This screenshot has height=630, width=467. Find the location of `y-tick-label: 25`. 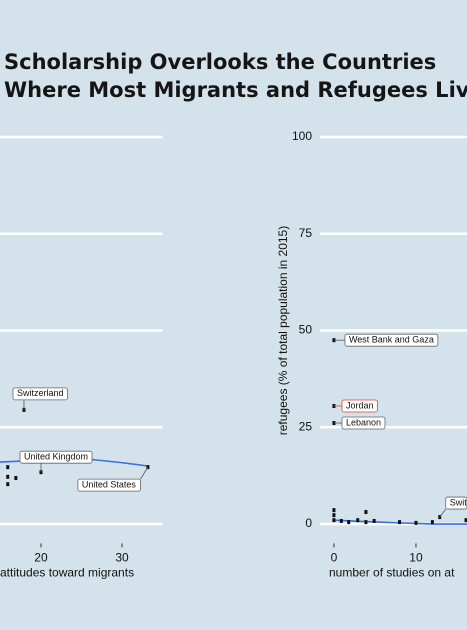

y-tick-label: 25 is located at coordinates (306, 426).